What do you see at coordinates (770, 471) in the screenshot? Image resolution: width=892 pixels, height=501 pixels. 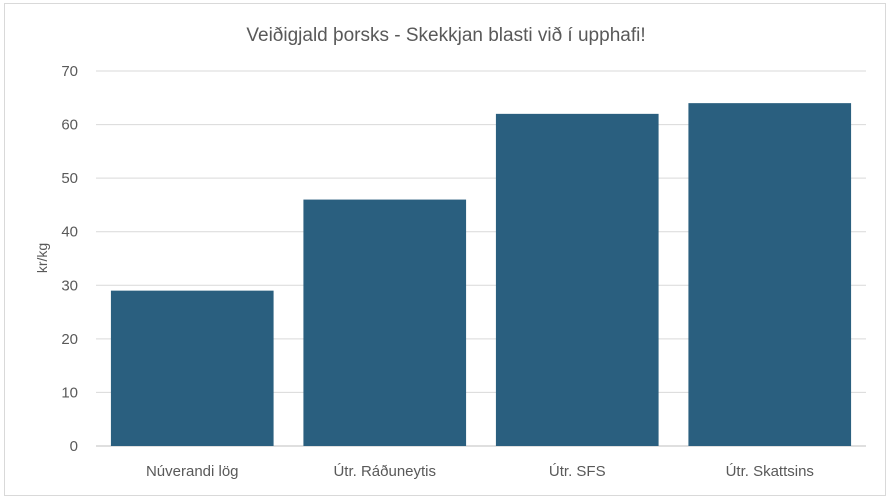 I see `category-label: Útr. Skattsins` at bounding box center [770, 471].